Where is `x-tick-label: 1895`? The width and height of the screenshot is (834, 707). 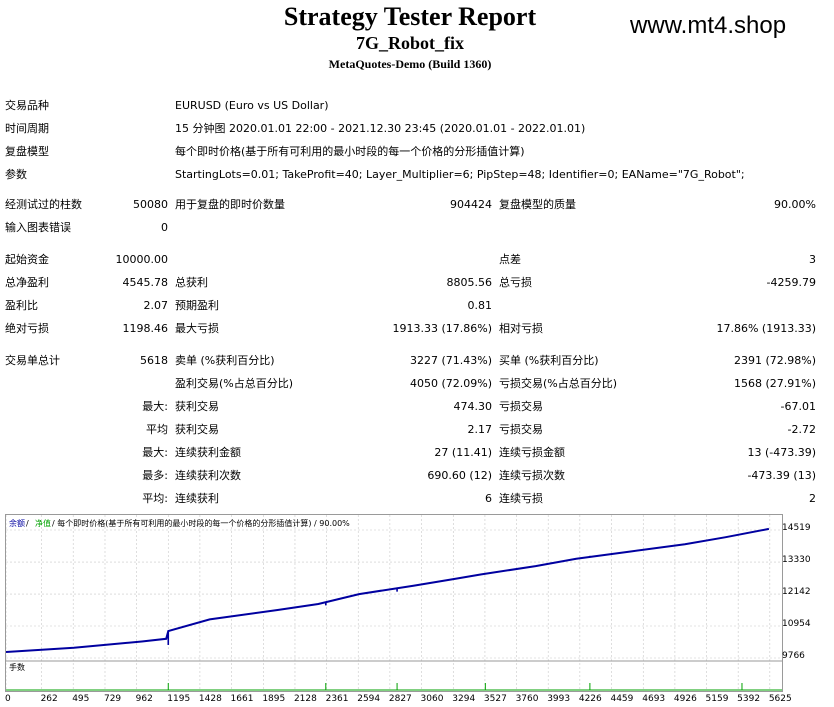 x-tick-label: 1895 is located at coordinates (274, 699).